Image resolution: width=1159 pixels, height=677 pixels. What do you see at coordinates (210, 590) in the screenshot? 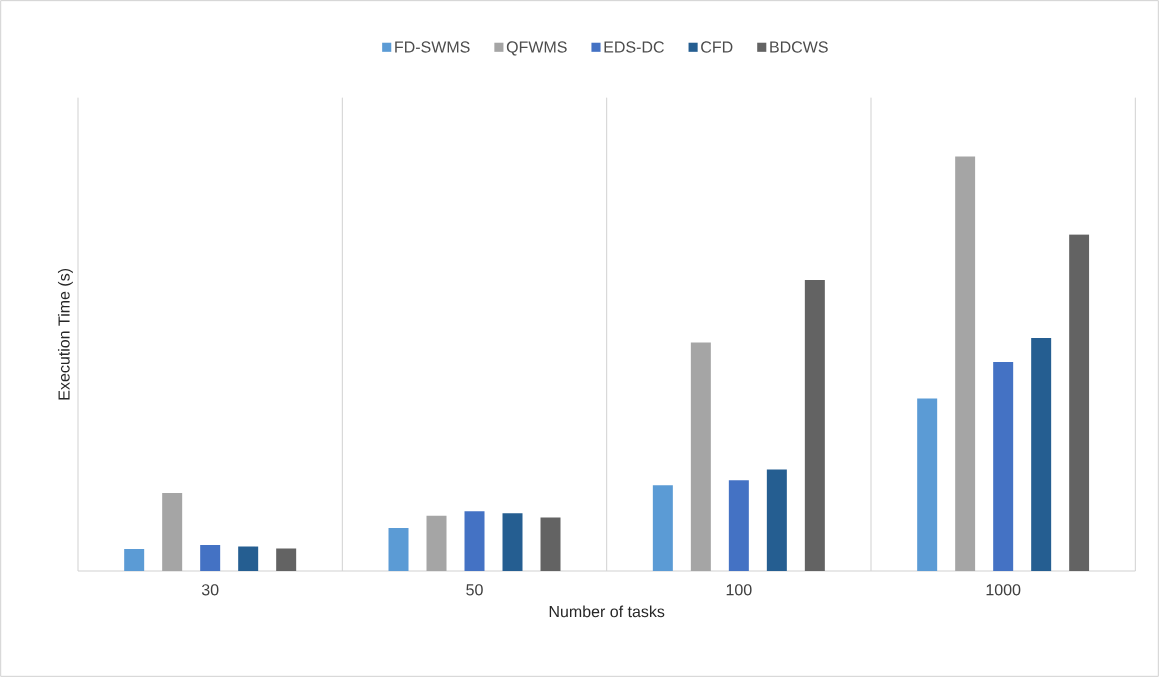
I see `x-tick-label: 30` at bounding box center [210, 590].